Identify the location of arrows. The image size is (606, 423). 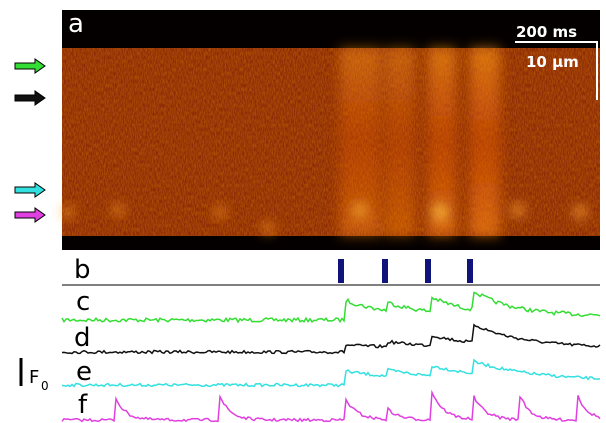
(30, 140).